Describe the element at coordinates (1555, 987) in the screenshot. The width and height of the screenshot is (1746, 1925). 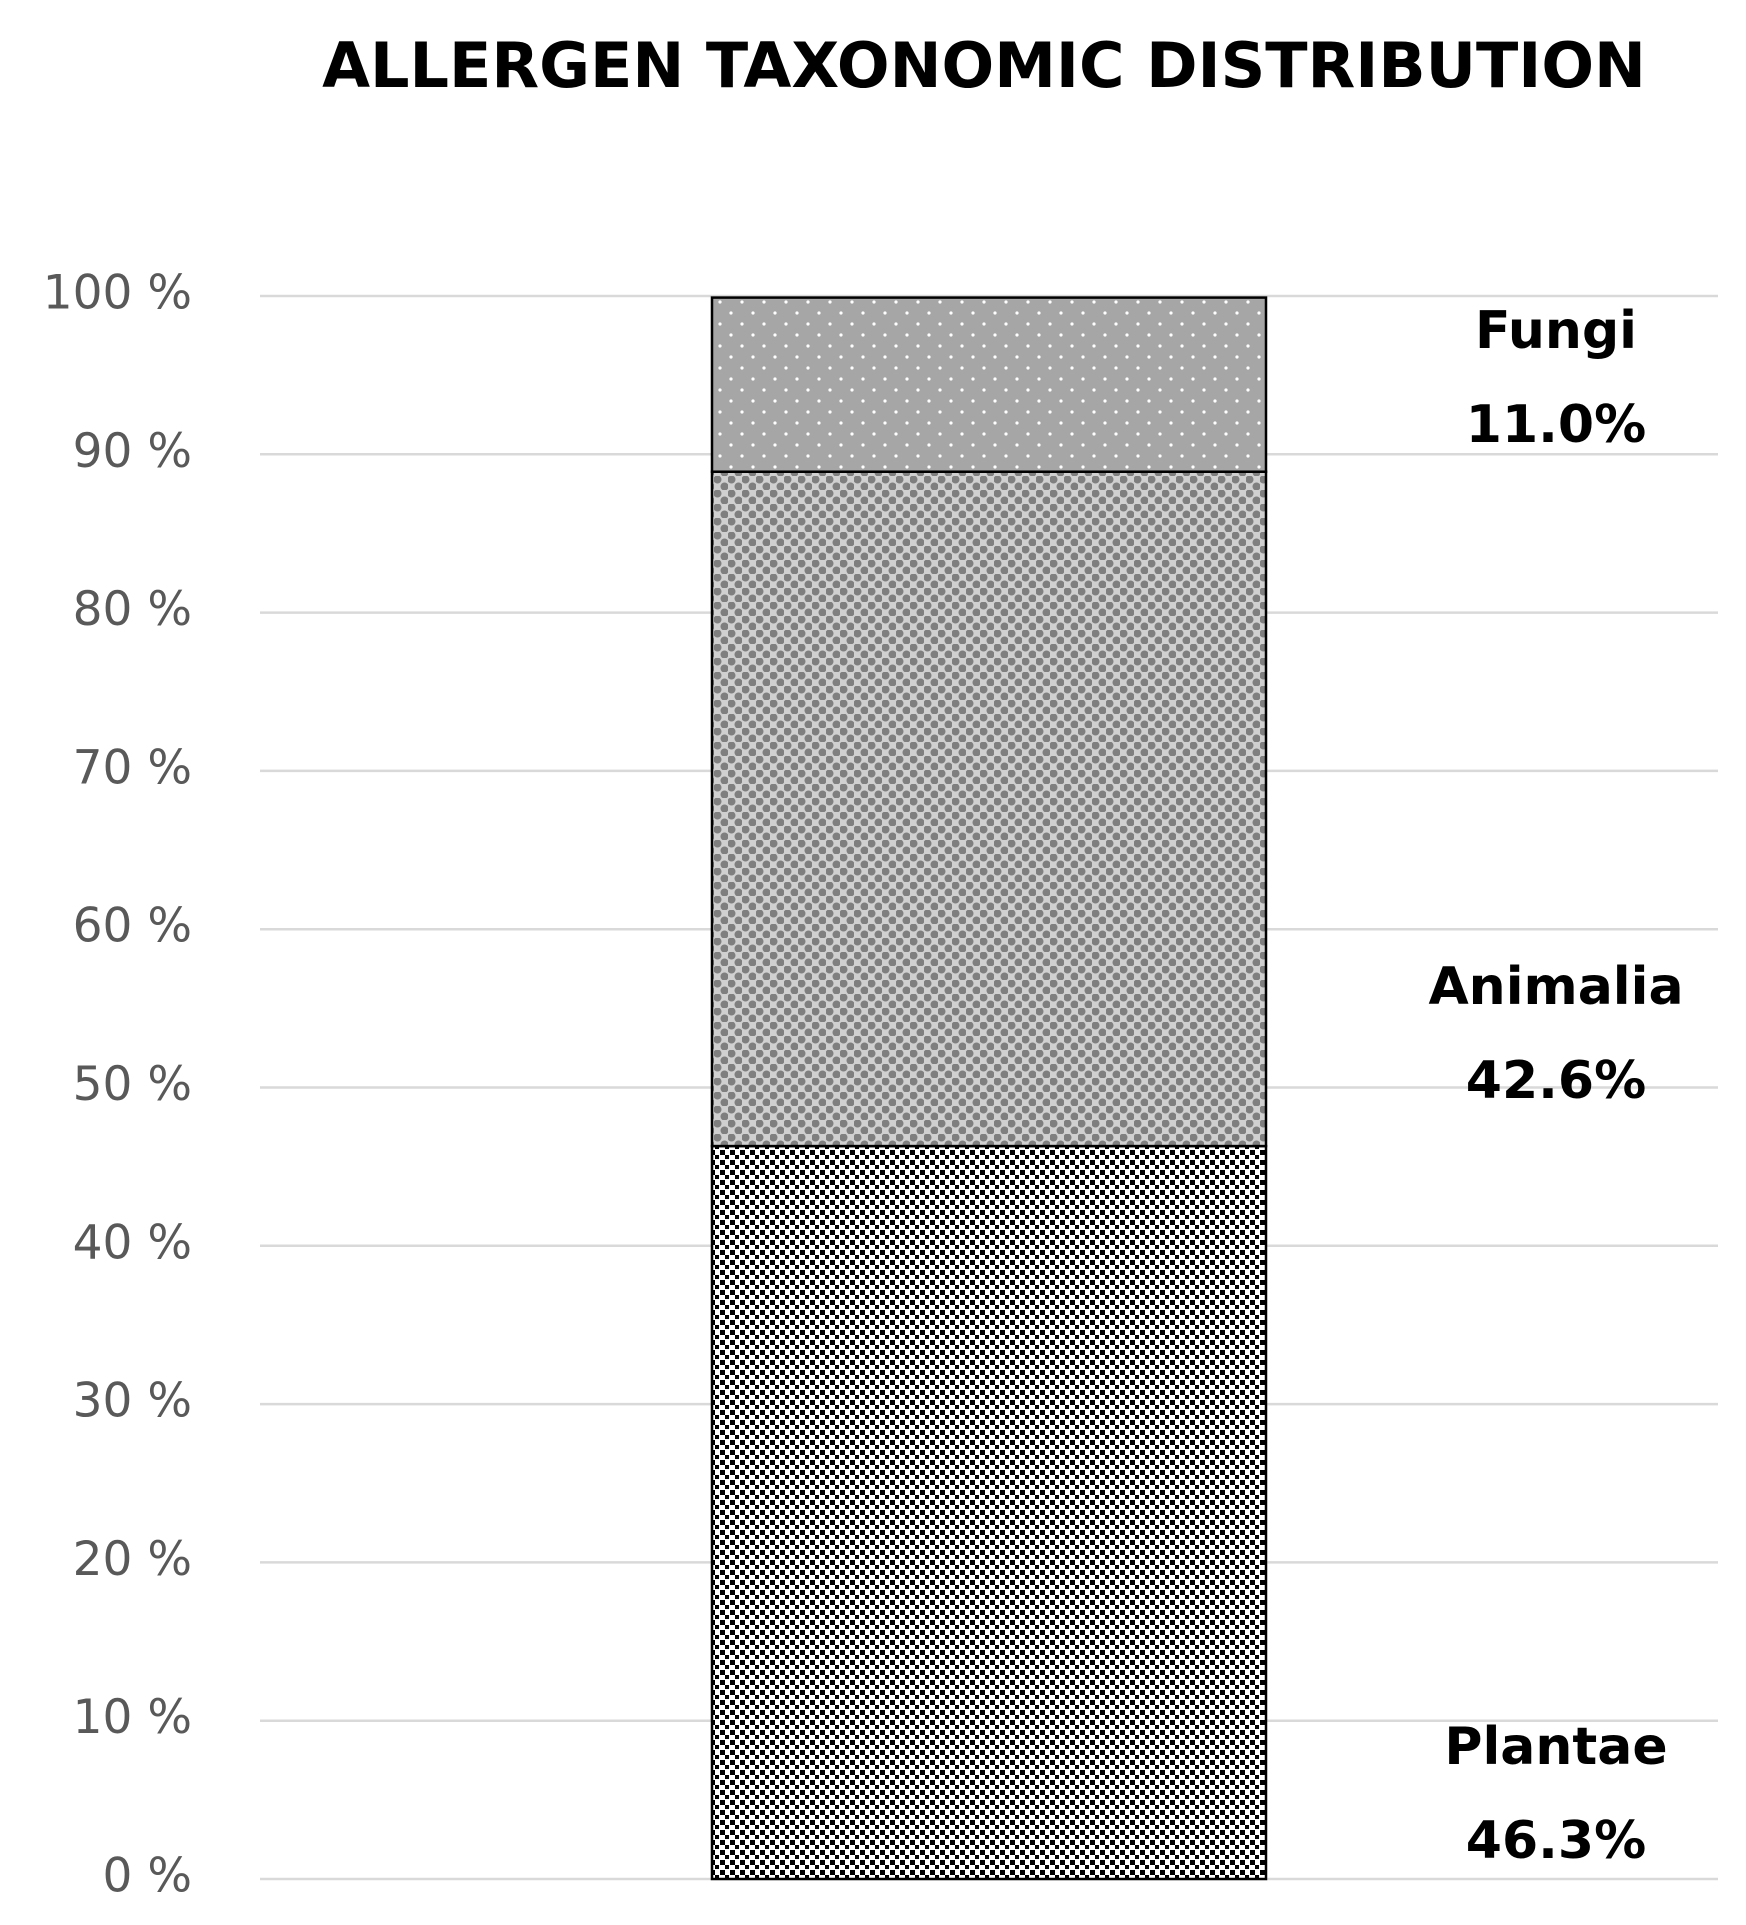
I see `data-label-name: Animalia` at that location.